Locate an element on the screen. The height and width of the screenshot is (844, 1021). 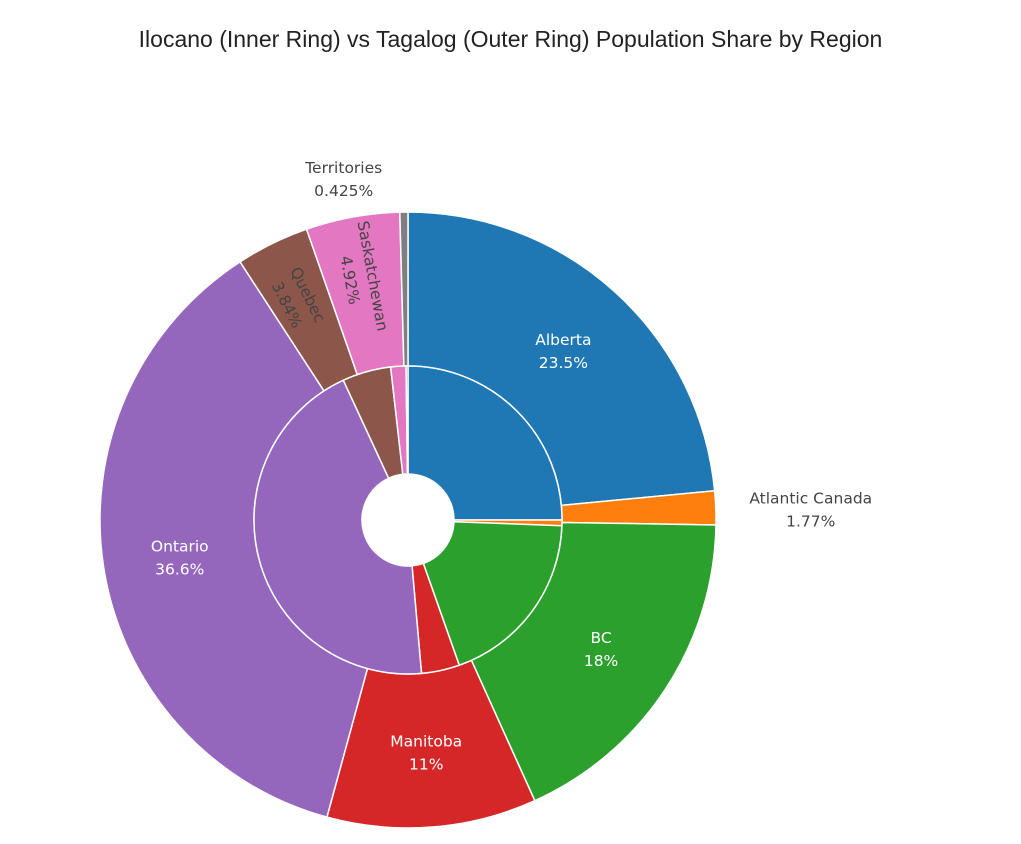
label-bc: BC is located at coordinates (600, 638).